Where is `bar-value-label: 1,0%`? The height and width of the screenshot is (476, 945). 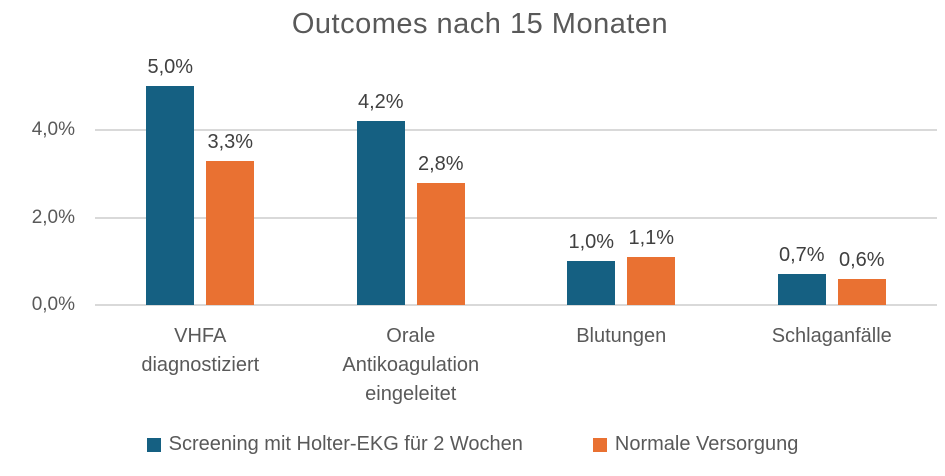
bar-value-label: 1,0% is located at coordinates (591, 242).